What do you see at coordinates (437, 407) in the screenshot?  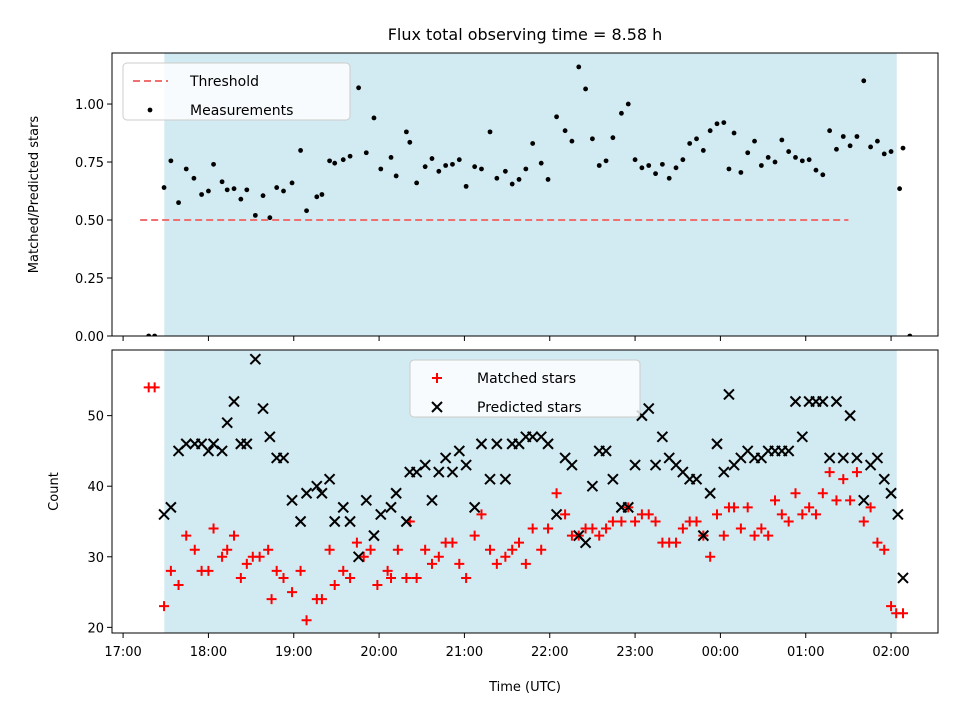 I see `legend-predicted-swatch` at bounding box center [437, 407].